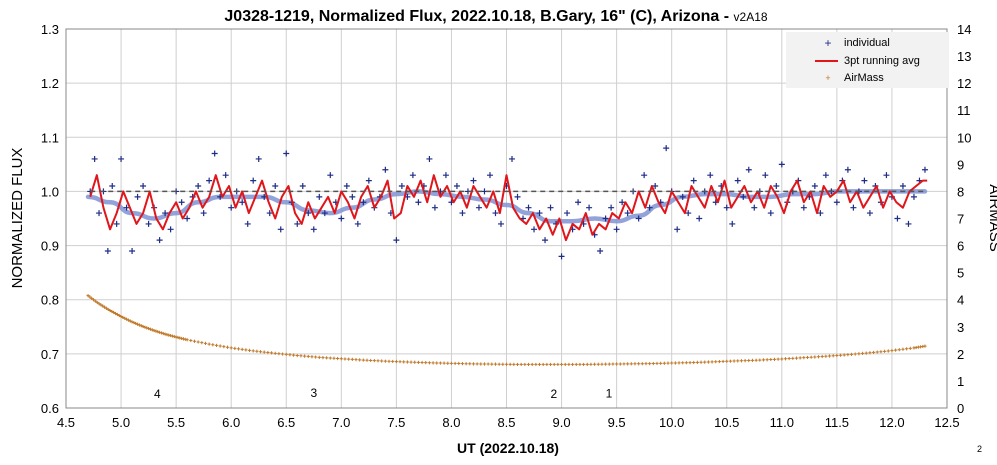 The image size is (997, 465). What do you see at coordinates (50, 83) in the screenshot?
I see `y-tick-label: 1.2` at bounding box center [50, 83].